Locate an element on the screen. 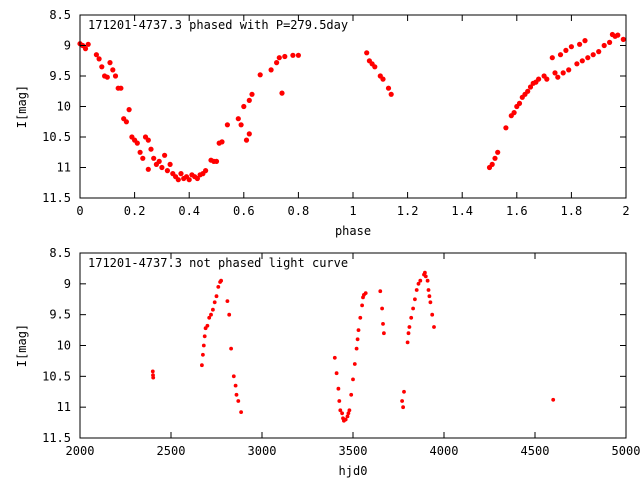 This screenshot has height=480, width=640. phased-x-tick-label: 2 is located at coordinates (625, 211).